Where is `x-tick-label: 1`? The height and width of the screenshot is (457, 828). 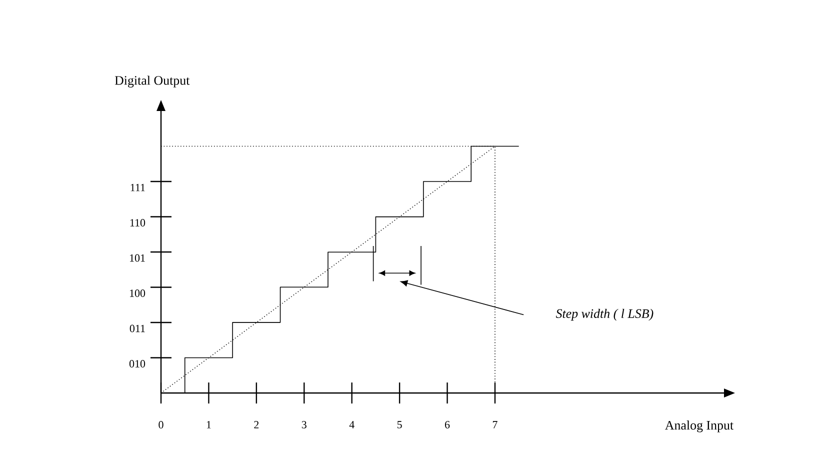
x-tick-label: 1 is located at coordinates (208, 424).